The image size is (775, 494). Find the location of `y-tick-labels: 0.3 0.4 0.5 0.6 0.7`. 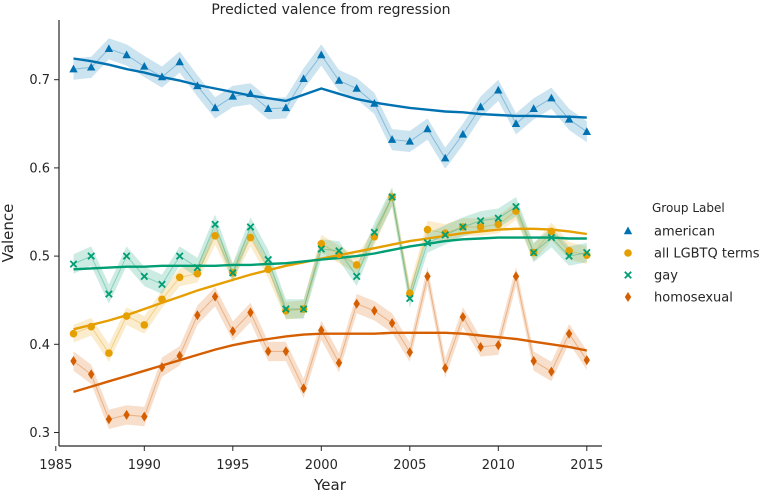

y-tick-labels: 0.3 0.4 0.5 0.6 0.7 is located at coordinates (44, 257).